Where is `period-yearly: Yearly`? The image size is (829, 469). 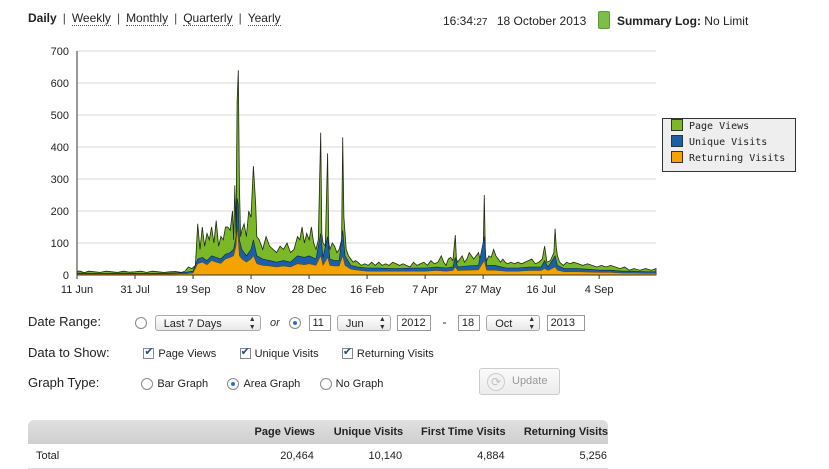 period-yearly: Yearly is located at coordinates (264, 18).